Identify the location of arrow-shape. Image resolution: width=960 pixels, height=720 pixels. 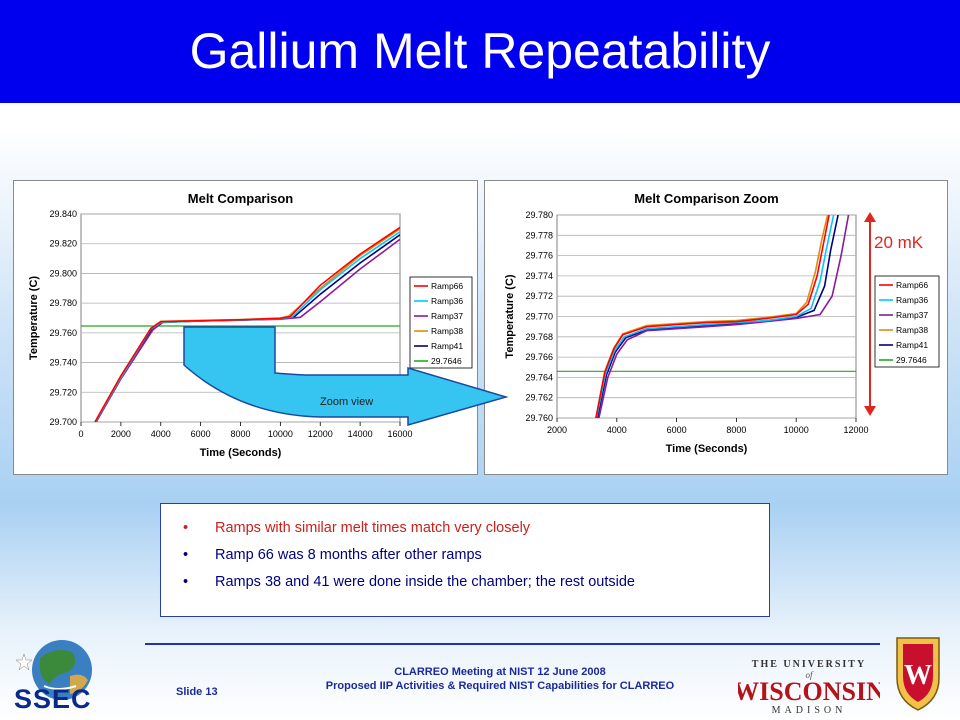
(346, 376).